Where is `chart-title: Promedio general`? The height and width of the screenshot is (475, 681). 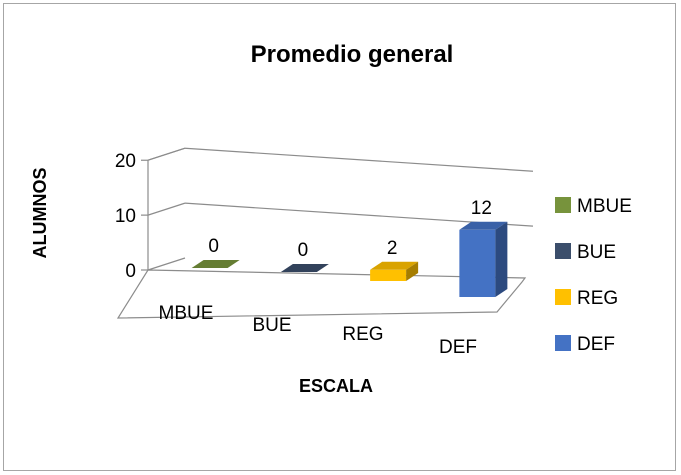
chart-title: Promedio general is located at coordinates (352, 54).